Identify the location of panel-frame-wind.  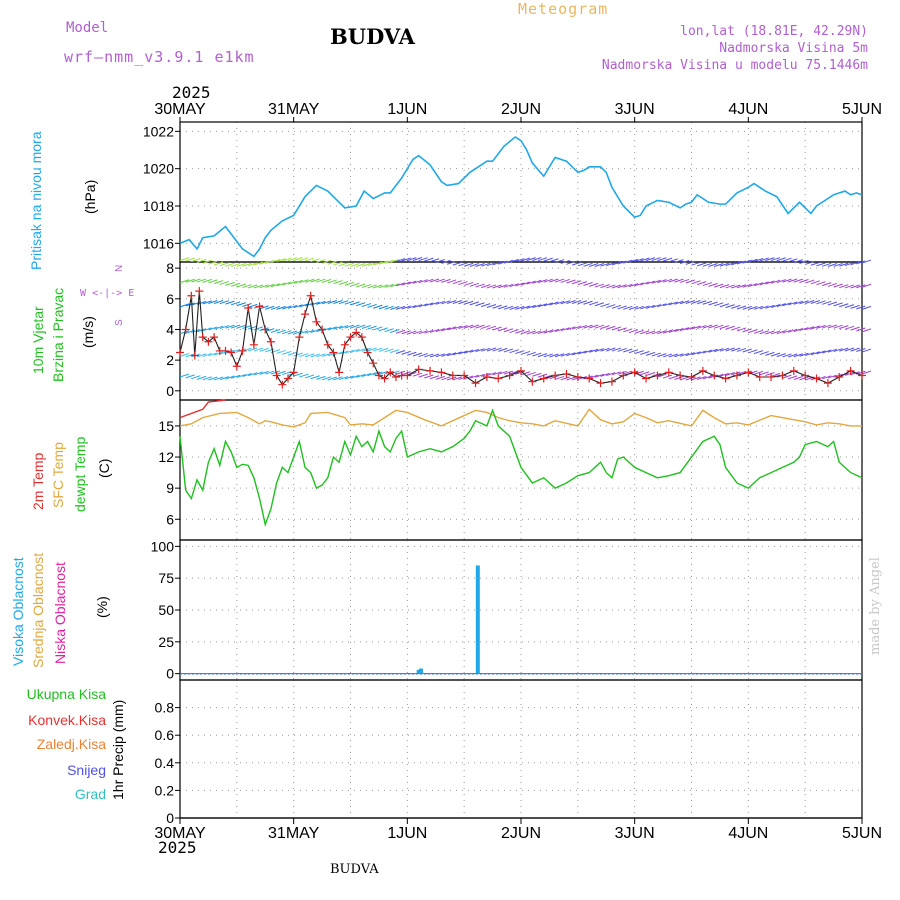
(521, 331).